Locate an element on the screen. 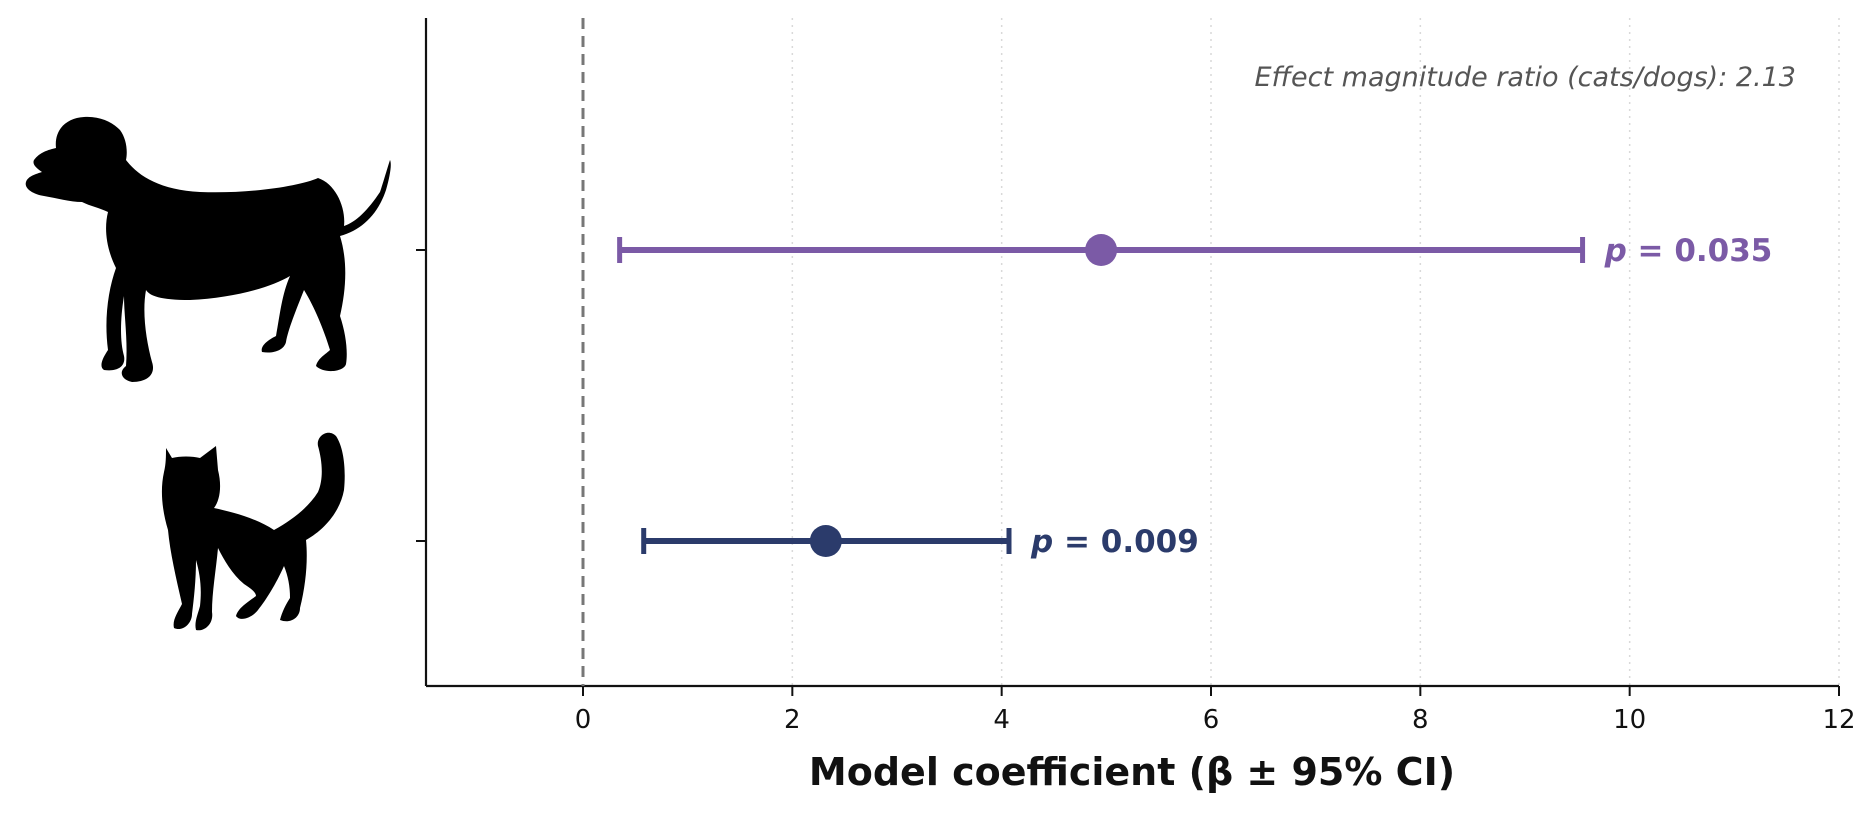  x-ticks: 0 2 4 6 8 10 12 is located at coordinates (1215, 710).